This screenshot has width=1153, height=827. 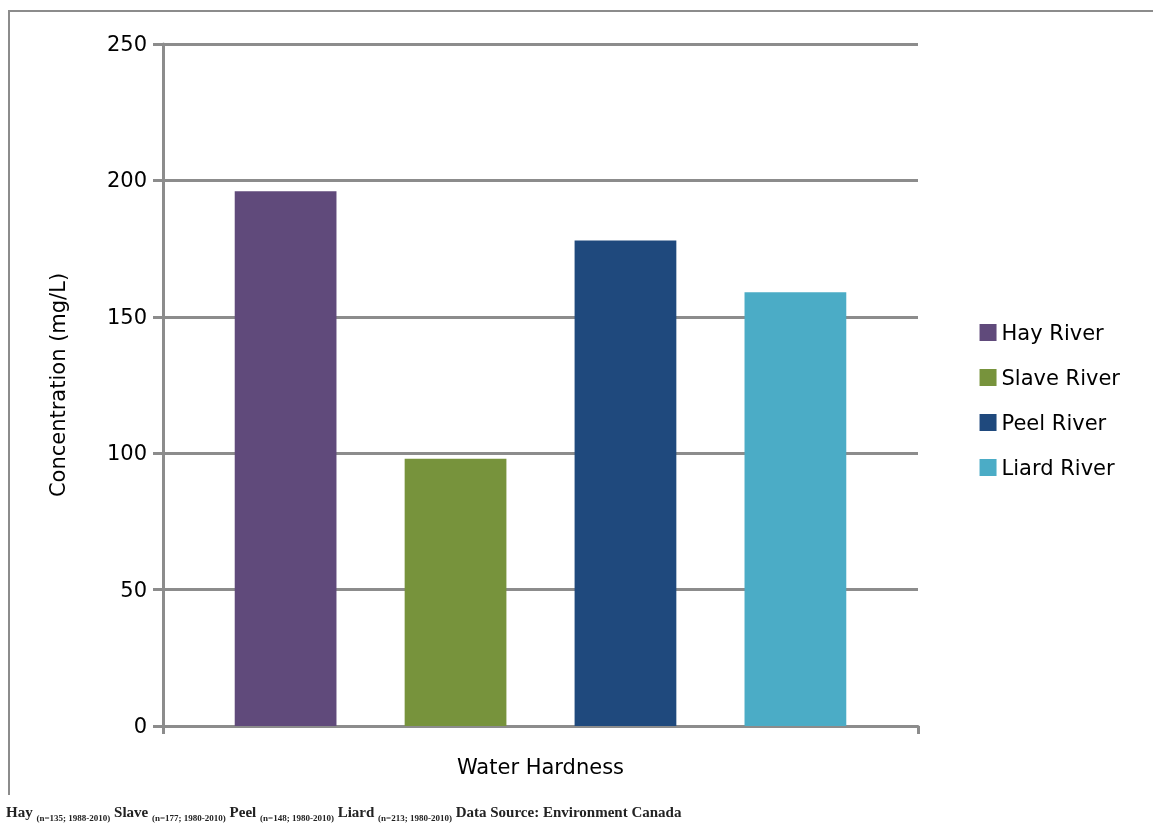 I want to click on y-tick-label: 50, so click(x=133, y=589).